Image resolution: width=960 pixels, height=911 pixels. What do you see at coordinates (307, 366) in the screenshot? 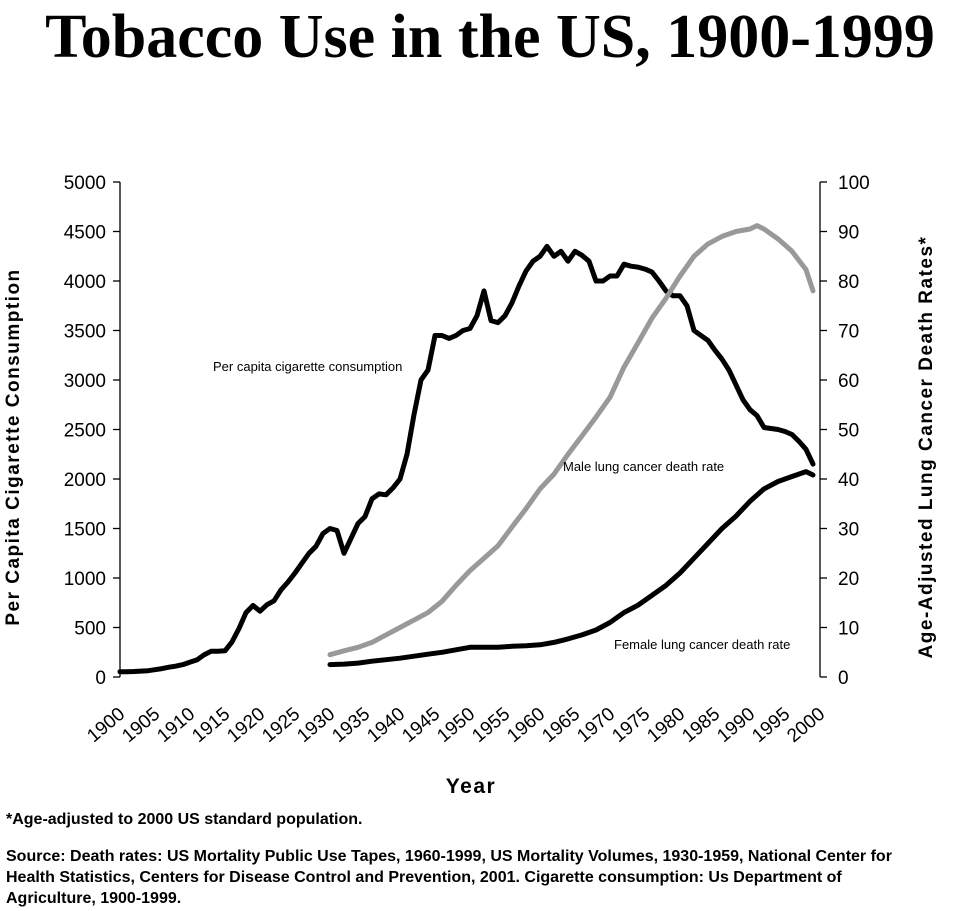
I see `consumption-annotation: Per capita cigarette consumption` at bounding box center [307, 366].